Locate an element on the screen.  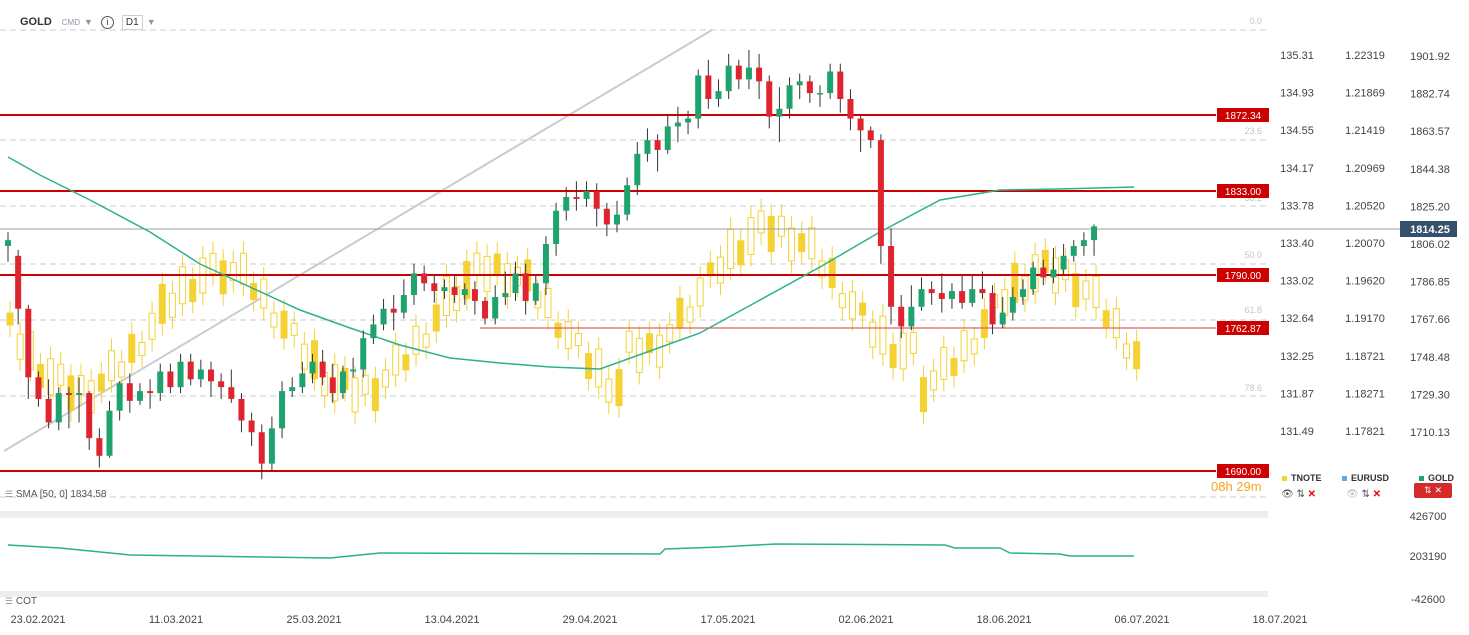
legend-gold: GOLD is located at coordinates (1436, 478).